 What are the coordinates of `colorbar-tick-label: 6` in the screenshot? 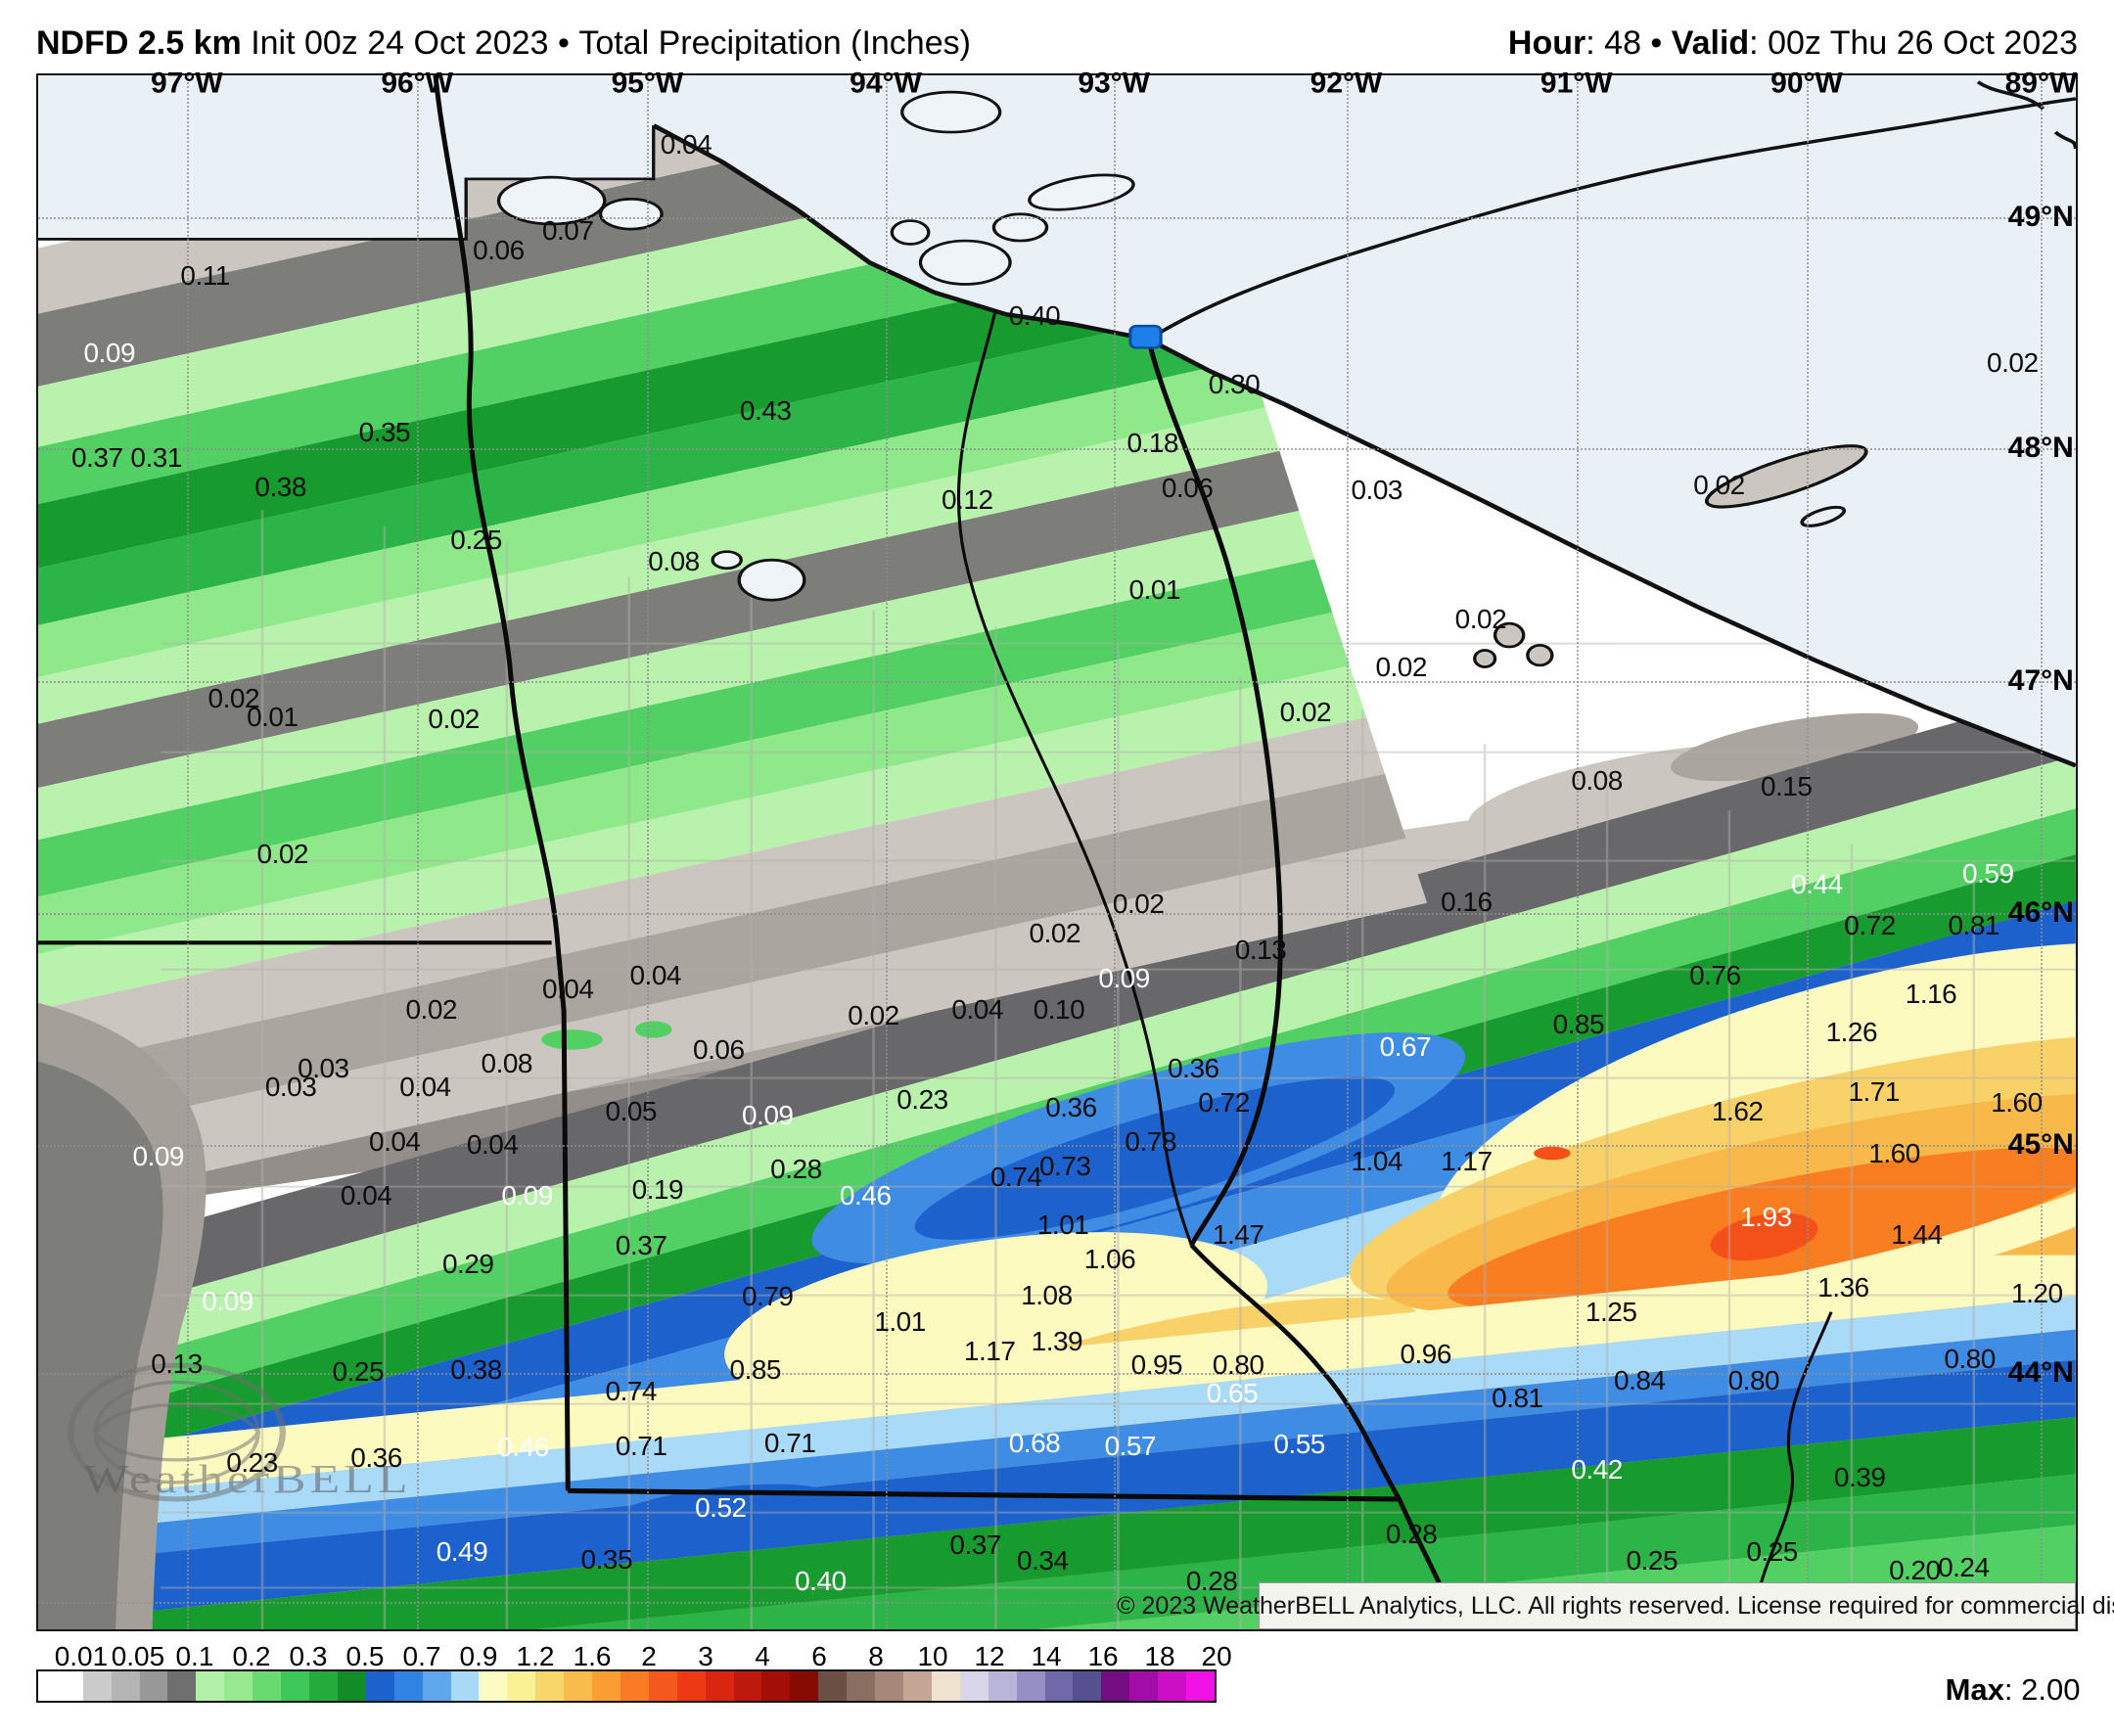 It's located at (819, 1656).